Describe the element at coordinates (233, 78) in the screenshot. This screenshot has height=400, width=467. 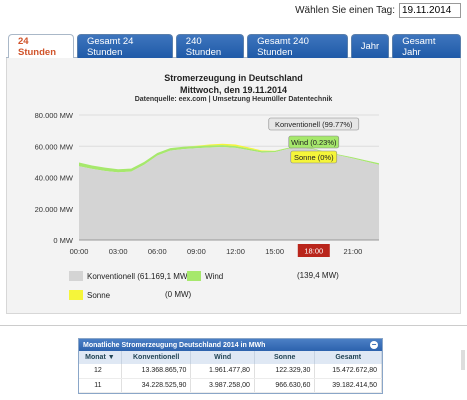
I see `chart-title-line: Stromerzeugung in Deutschland` at that location.